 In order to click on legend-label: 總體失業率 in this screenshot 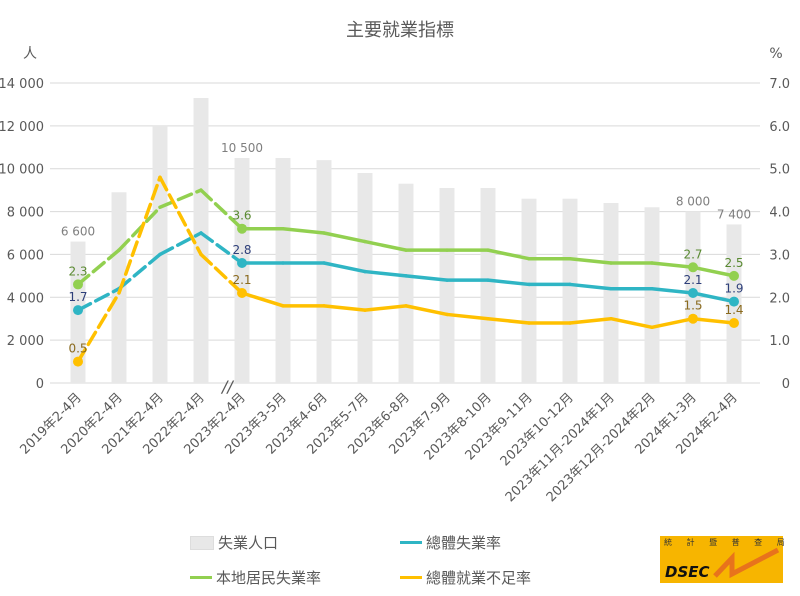, I will do `click(464, 543)`.